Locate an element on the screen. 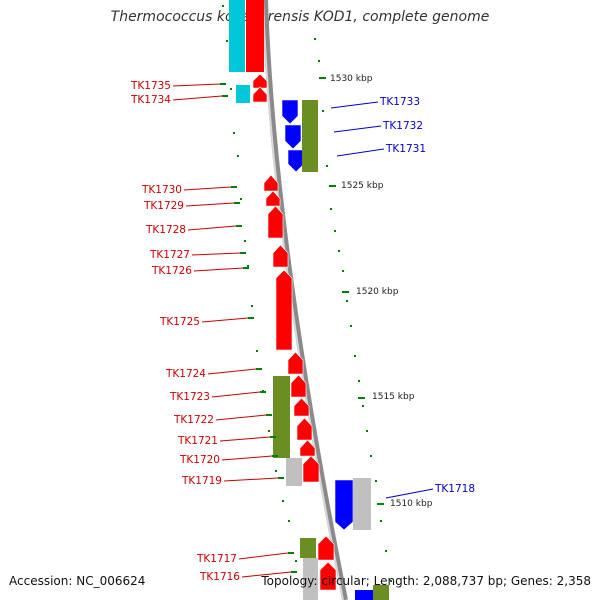  gene-label: TK1720 is located at coordinates (199, 460).